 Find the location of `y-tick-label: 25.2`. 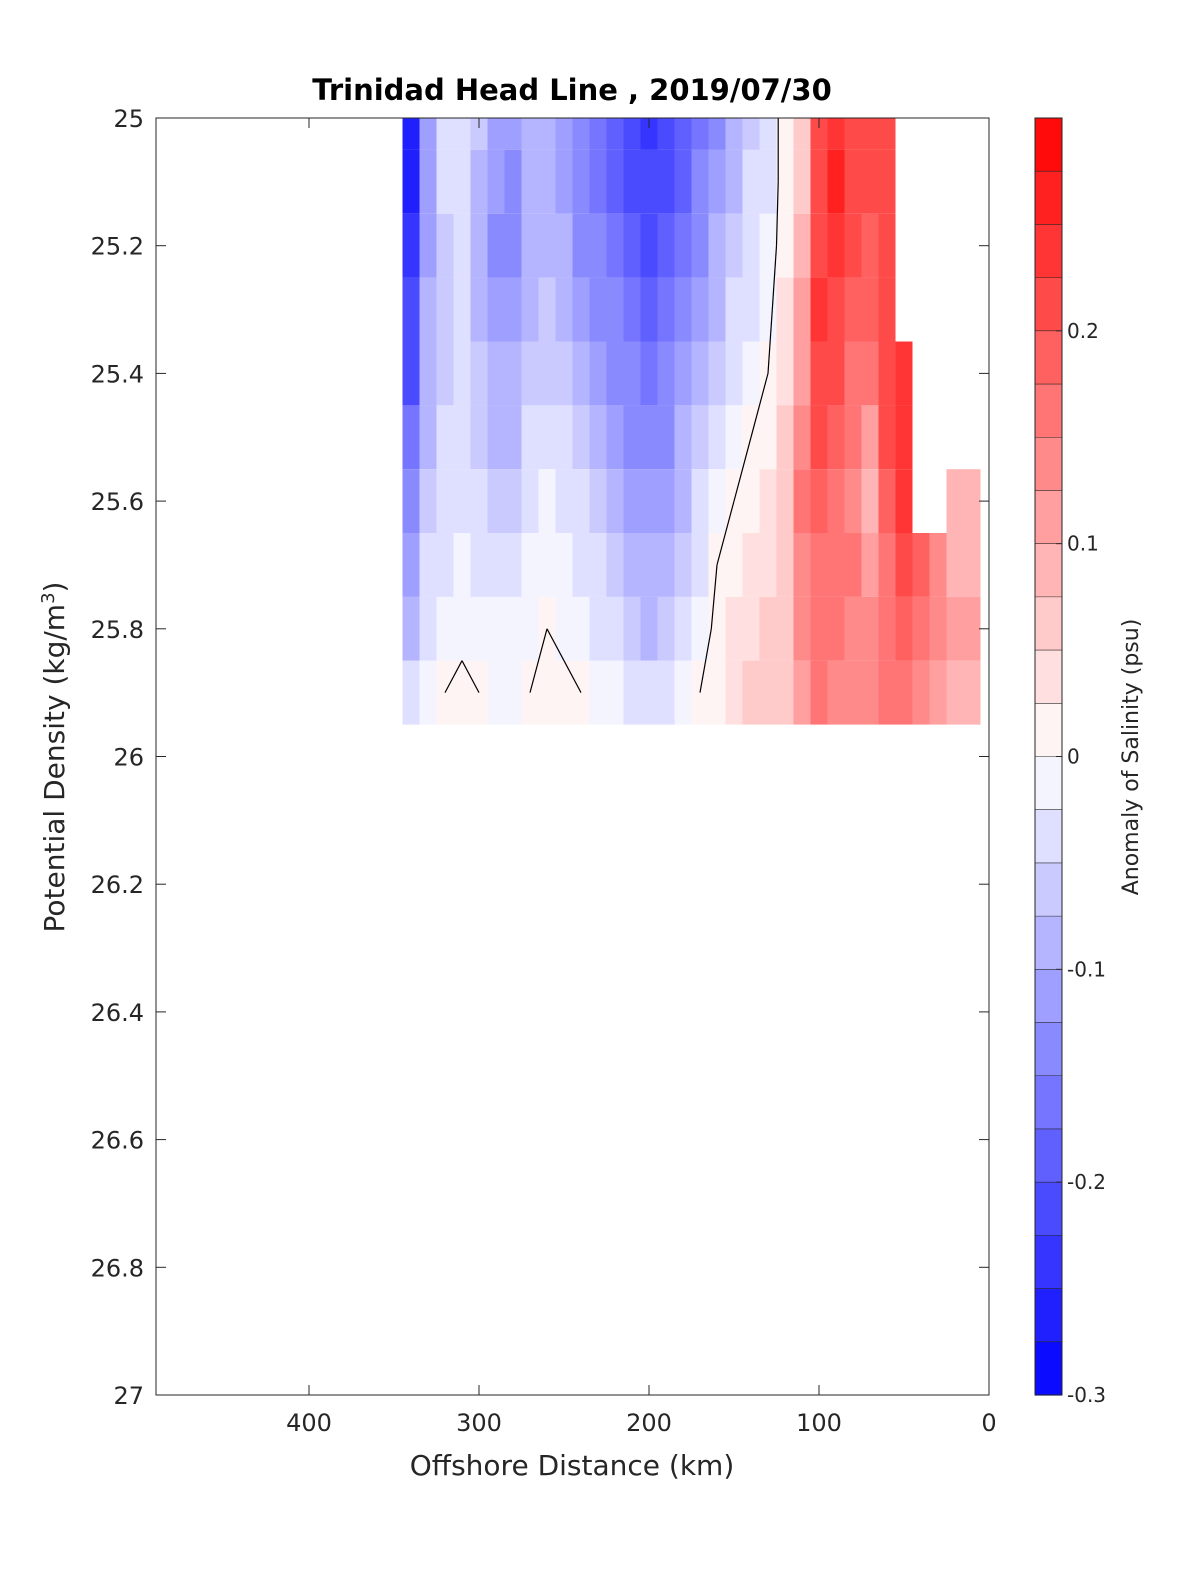

y-tick-label: 25.2 is located at coordinates (117, 247).